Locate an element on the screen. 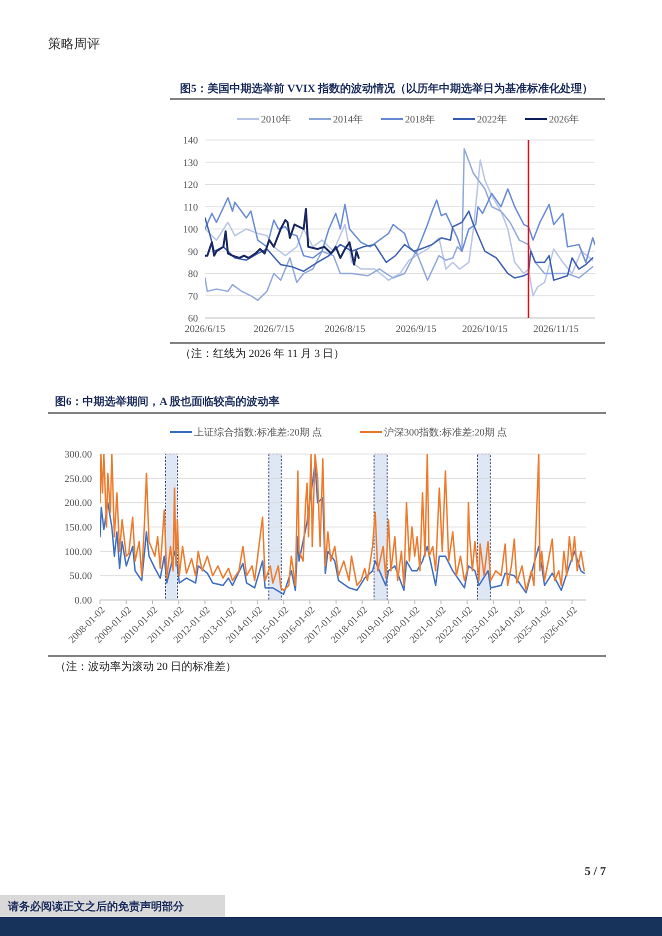 The image size is (662, 936). chart-title: 图5：美国中期选举前 VVIX 指数的波动情况（以历年中期选举日为基准标准化处理） is located at coordinates (387, 88).